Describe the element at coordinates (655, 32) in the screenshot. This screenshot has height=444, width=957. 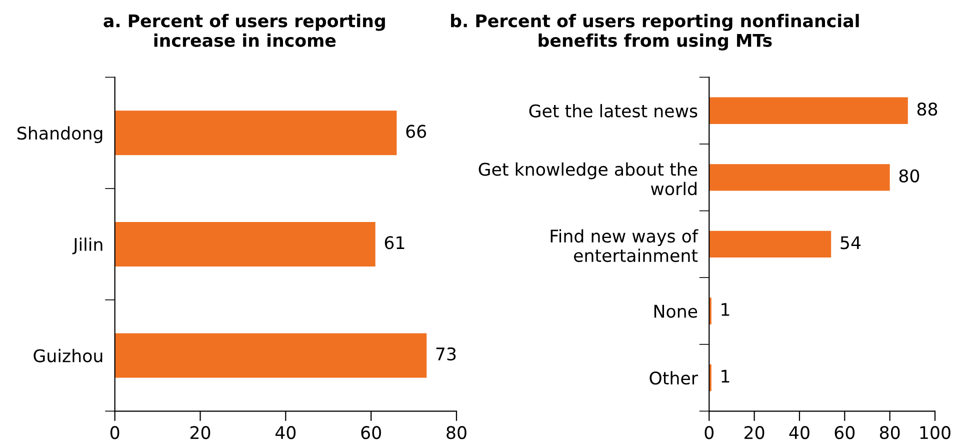
I see `chart-title: b. Percent of users reporting nonfinancial benefits from using MTs` at that location.